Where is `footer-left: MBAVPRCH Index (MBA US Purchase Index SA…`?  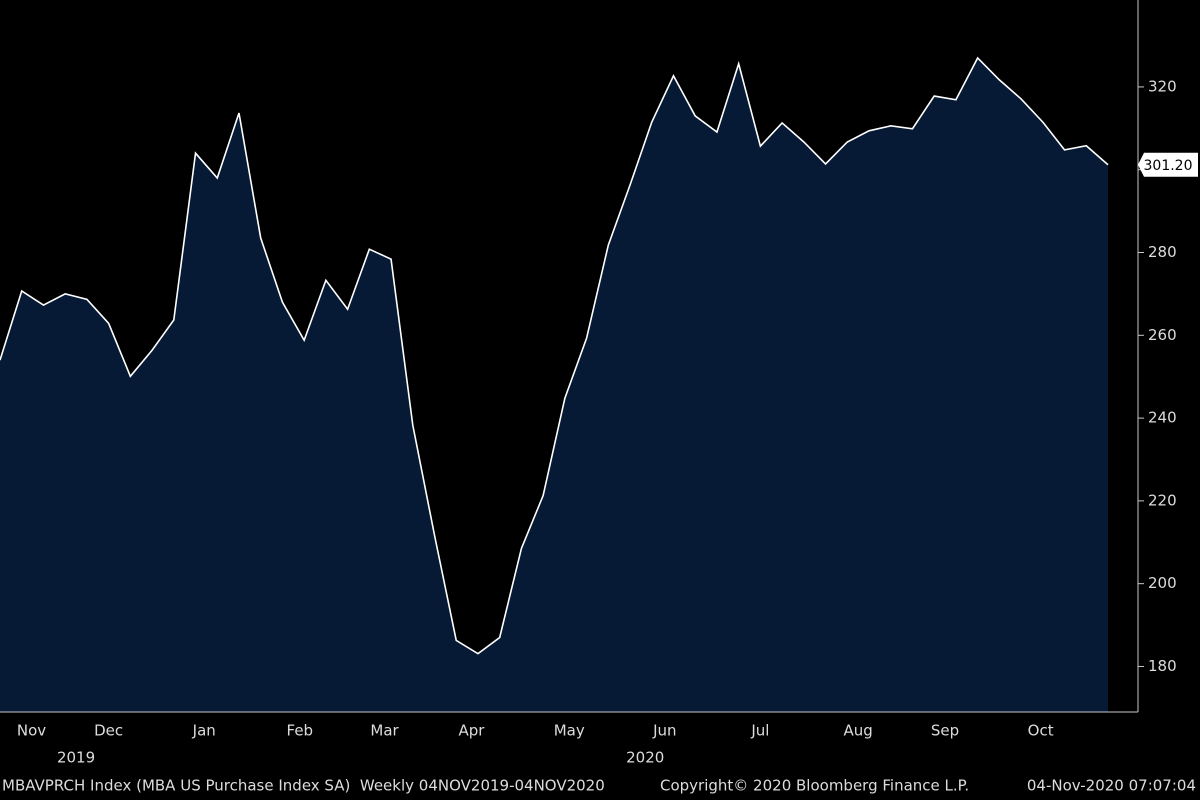
footer-left: MBAVPRCH Index (MBA US Purchase Index SA… is located at coordinates (303, 786).